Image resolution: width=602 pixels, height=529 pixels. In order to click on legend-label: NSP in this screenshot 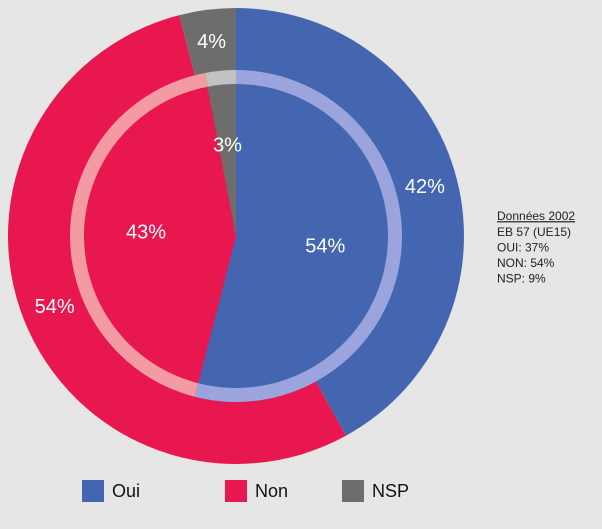, I will do `click(390, 491)`.